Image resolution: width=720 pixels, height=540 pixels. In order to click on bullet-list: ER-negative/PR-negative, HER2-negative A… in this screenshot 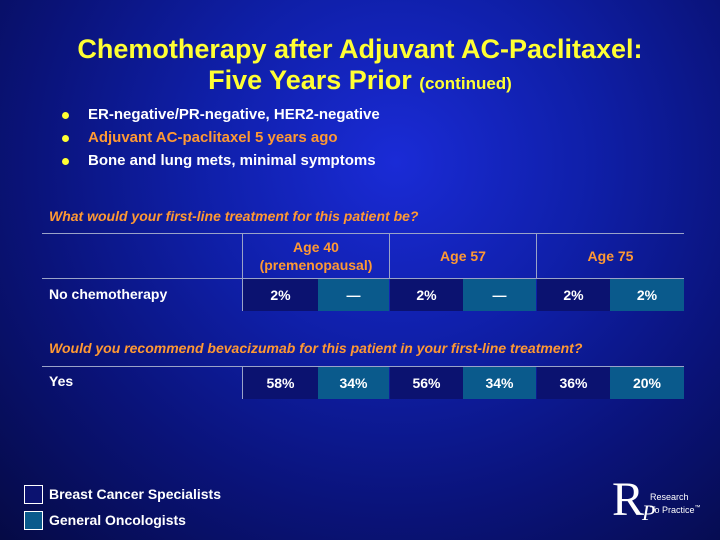, I will do `click(221, 139)`.